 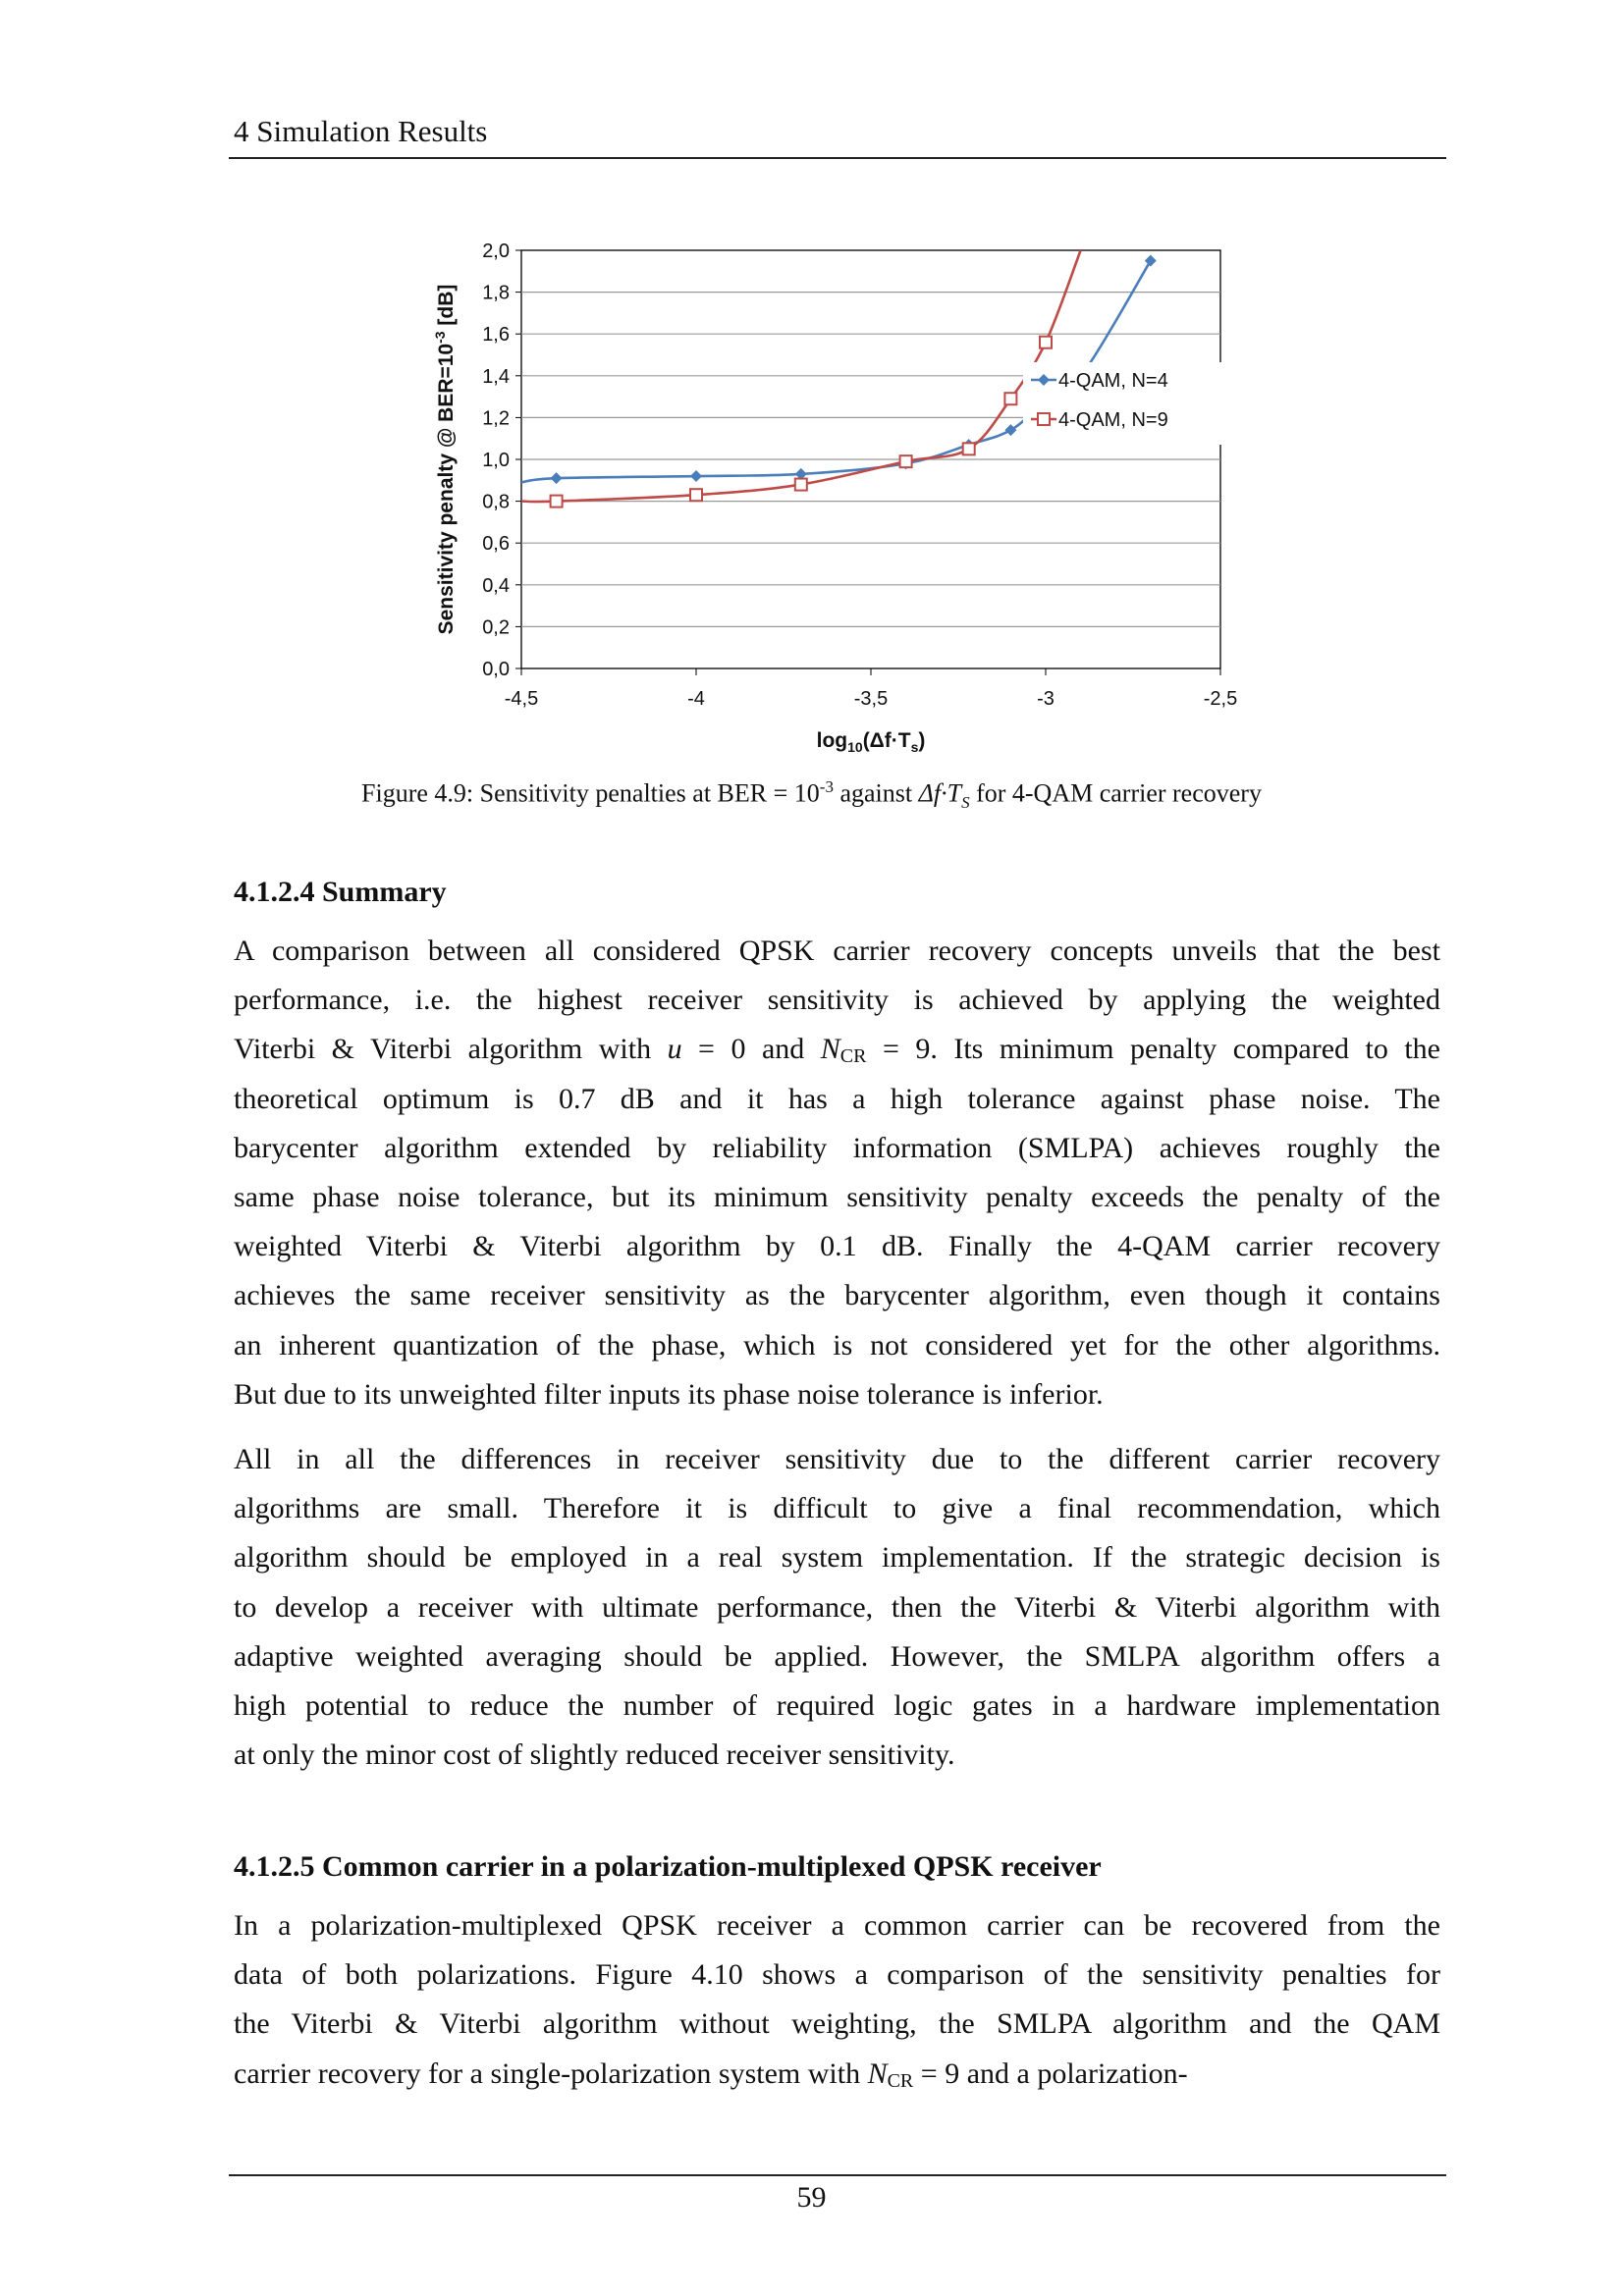 I want to click on text-run: = 0 and, so click(x=751, y=1050).